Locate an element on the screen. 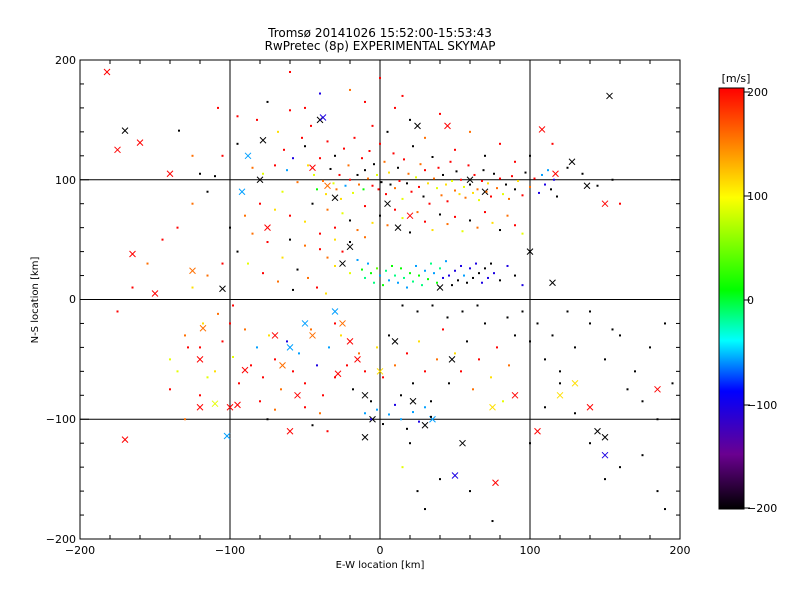 This screenshot has height=600, width=800. y-tick-label: −200 is located at coordinates (61, 539).